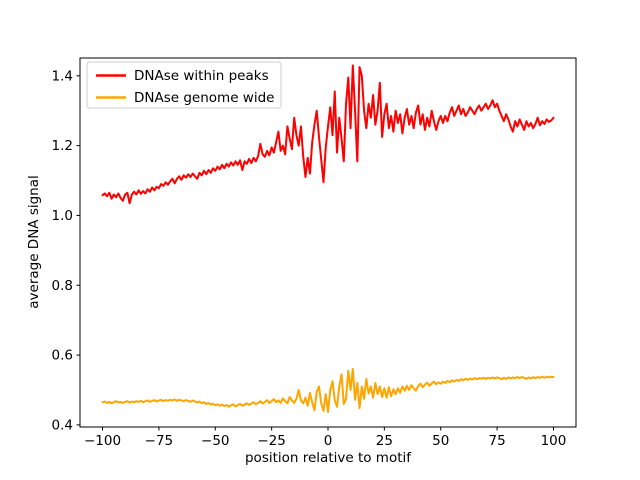  I want to click on x-axis-label: position relative to motif, so click(328, 458).